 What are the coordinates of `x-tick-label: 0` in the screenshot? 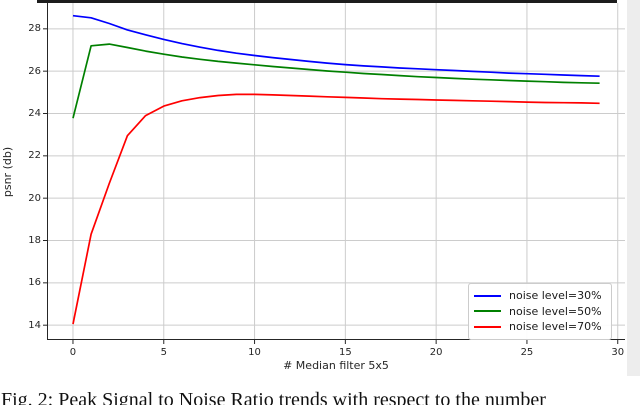 It's located at (73, 352).